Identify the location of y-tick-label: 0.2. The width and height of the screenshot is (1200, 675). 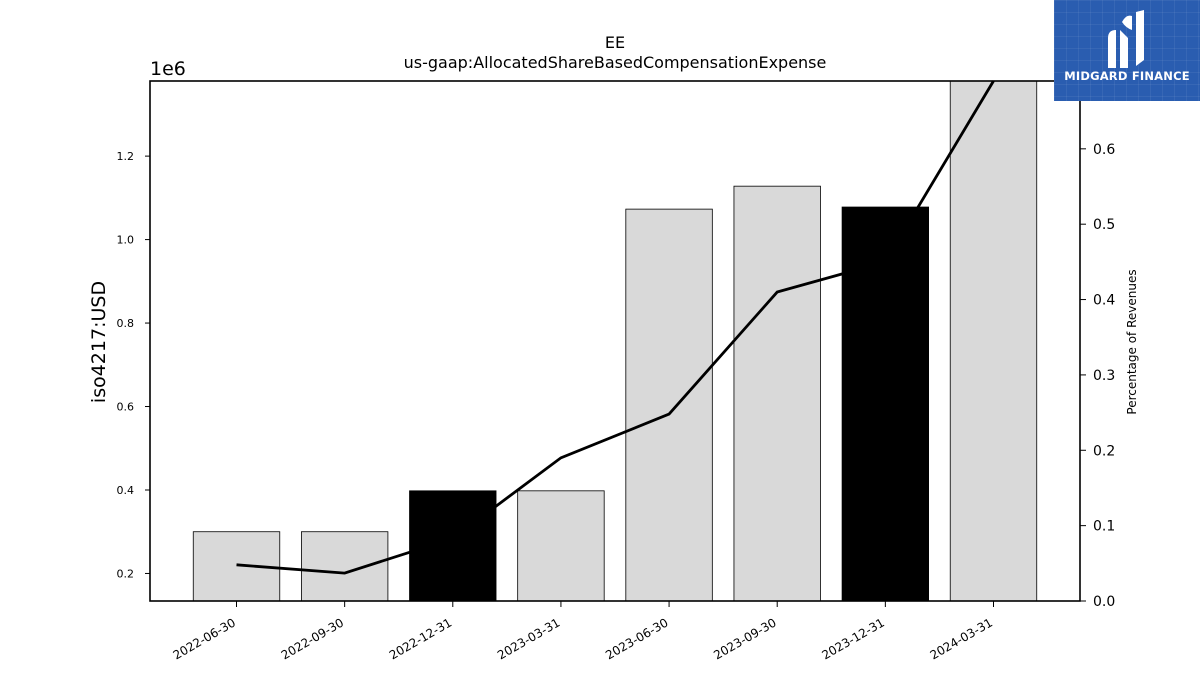
(126, 573).